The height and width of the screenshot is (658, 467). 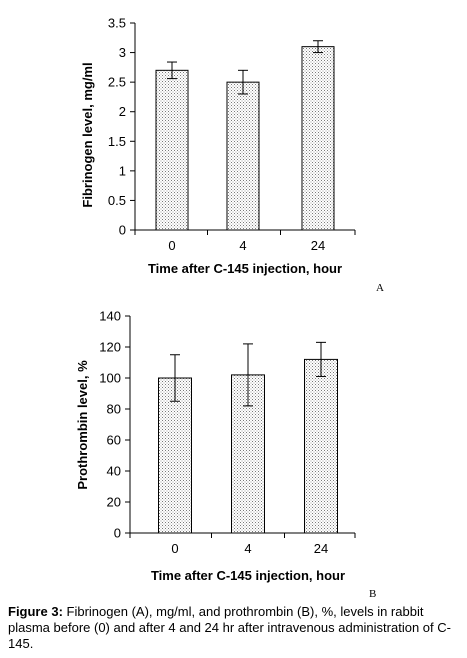 What do you see at coordinates (321, 548) in the screenshot?
I see `chart-b-x-tick-label: 24` at bounding box center [321, 548].